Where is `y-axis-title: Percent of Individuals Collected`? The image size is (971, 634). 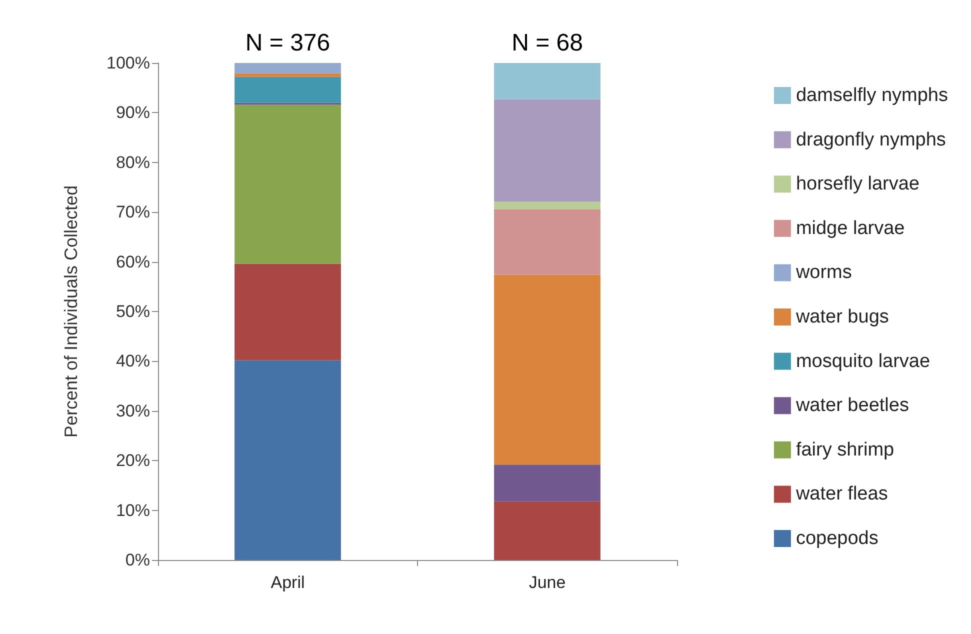
y-axis-title: Percent of Individuals Collected is located at coordinates (71, 311).